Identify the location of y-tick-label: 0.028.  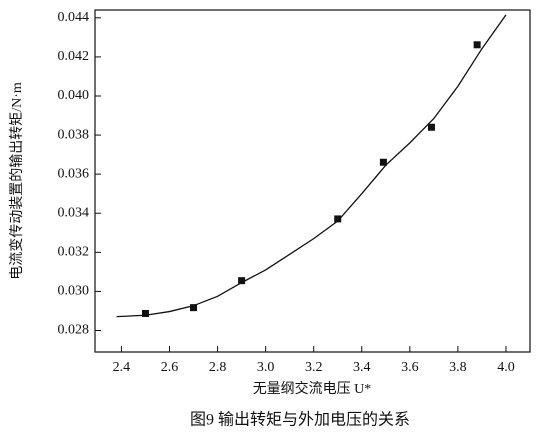
(74, 330).